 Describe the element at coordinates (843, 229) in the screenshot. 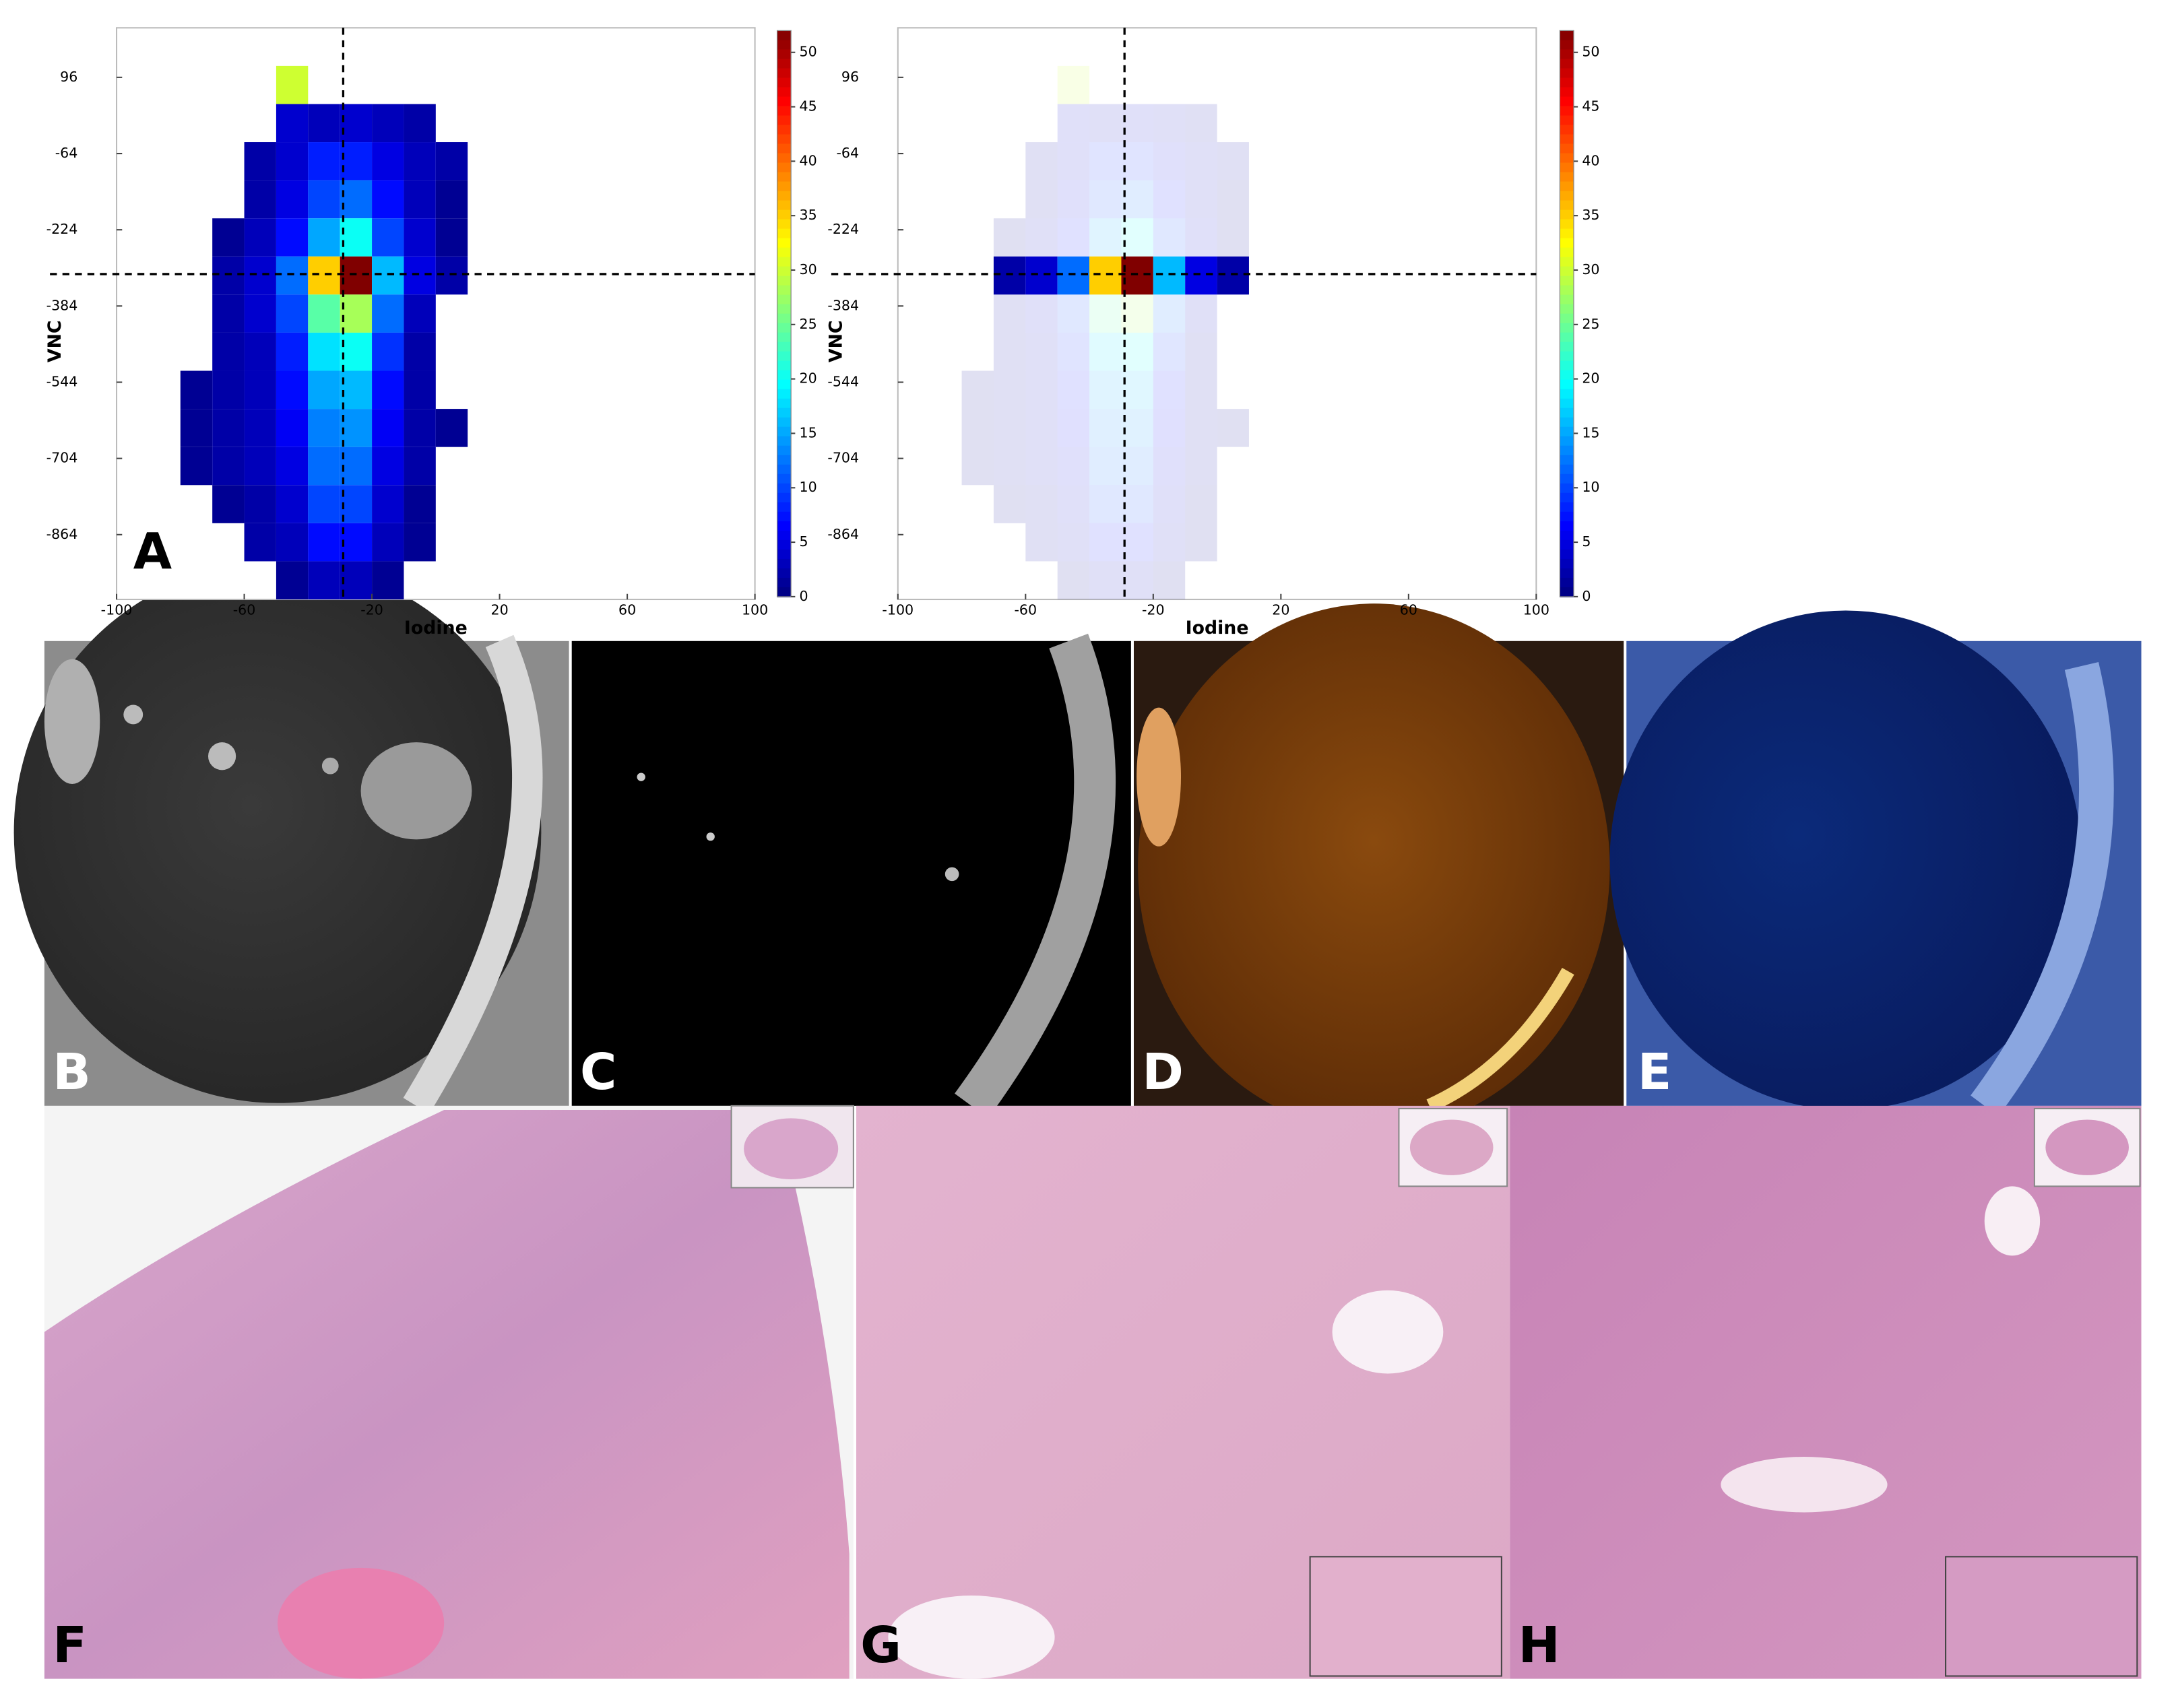

I see `y-tick-label: -224` at that location.